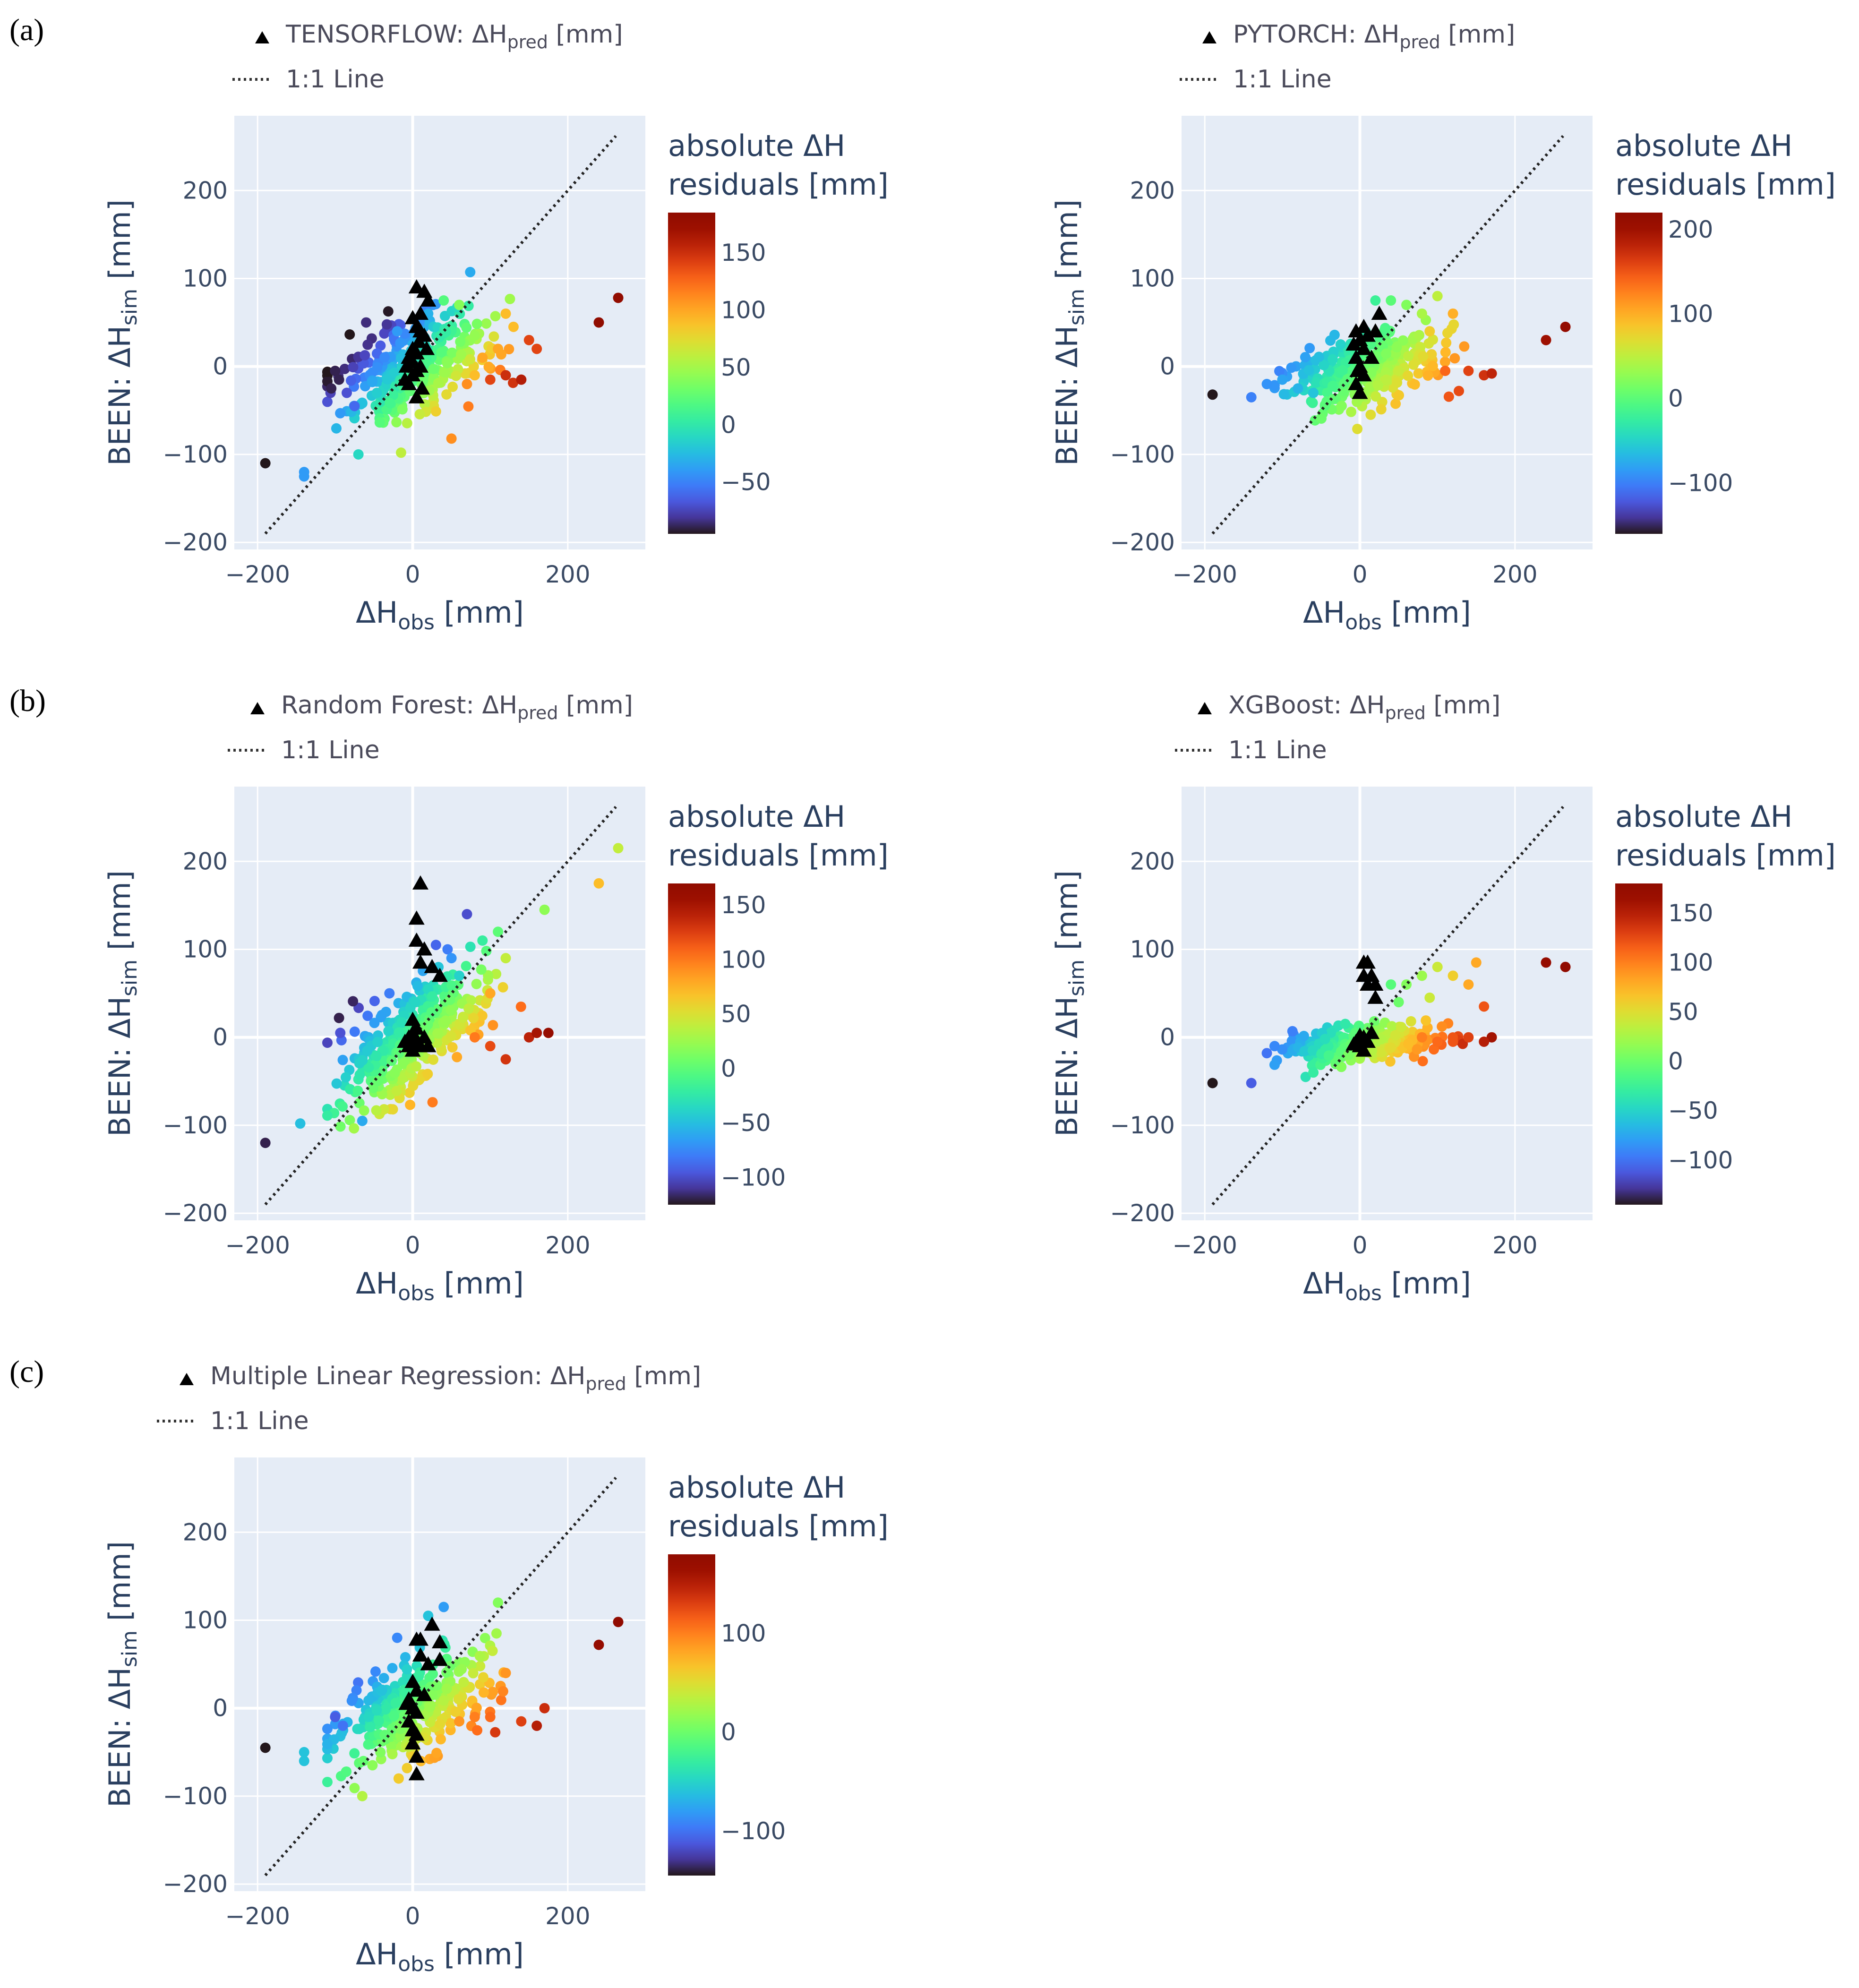 The image size is (1859, 1988). Describe the element at coordinates (1360, 1245) in the screenshot. I see `x-tick-label: 0` at that location.